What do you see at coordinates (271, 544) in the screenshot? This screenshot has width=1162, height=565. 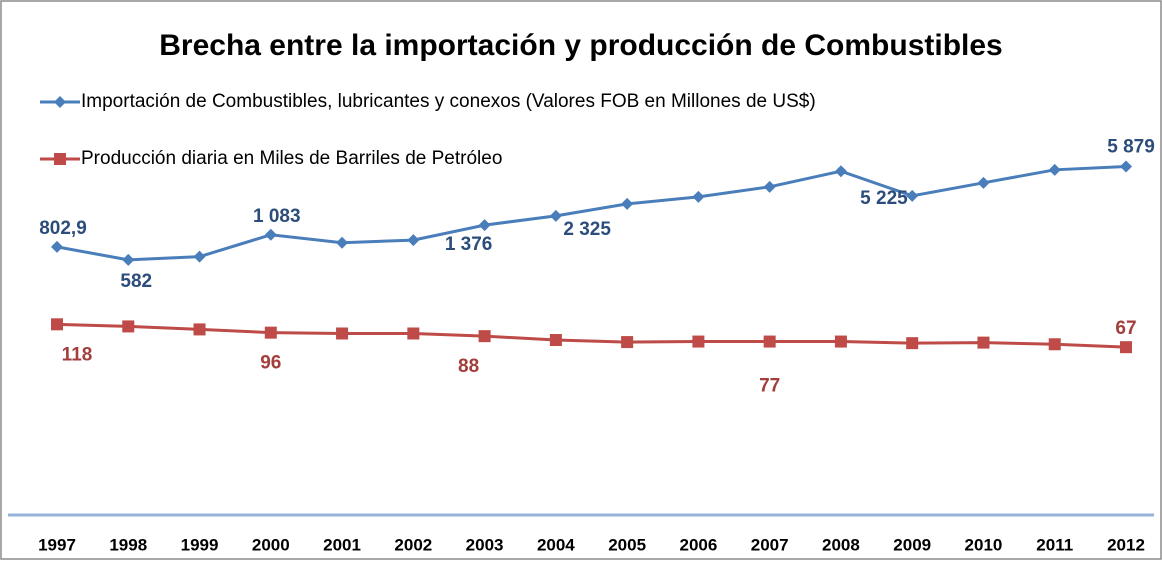 I see `x-tick-label: 2000` at bounding box center [271, 544].